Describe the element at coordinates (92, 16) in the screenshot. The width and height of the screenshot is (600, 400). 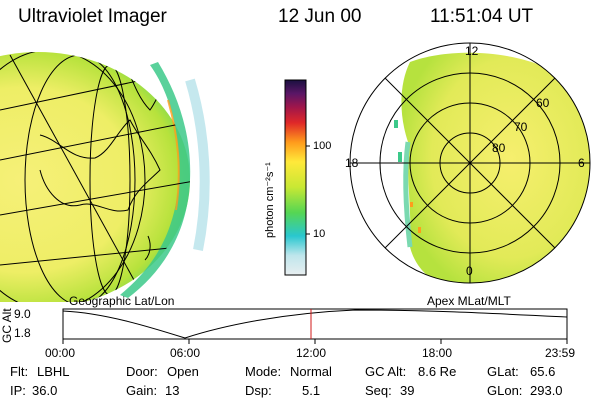
I see `app-title: Ultraviolet Imager` at that location.